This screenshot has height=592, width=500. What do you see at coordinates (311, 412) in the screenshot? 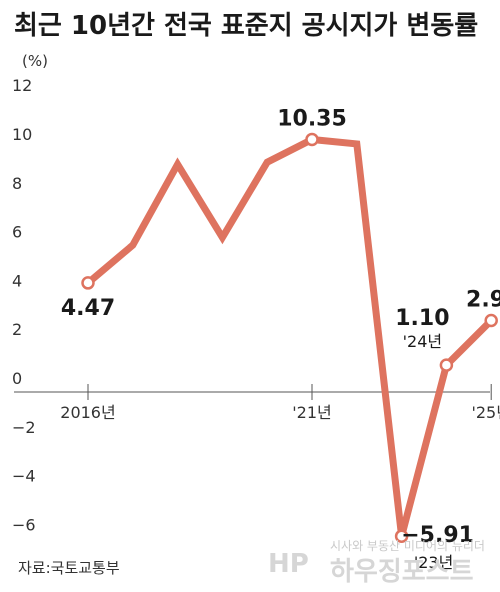
I see `x-tick-label: '21년` at bounding box center [311, 412].